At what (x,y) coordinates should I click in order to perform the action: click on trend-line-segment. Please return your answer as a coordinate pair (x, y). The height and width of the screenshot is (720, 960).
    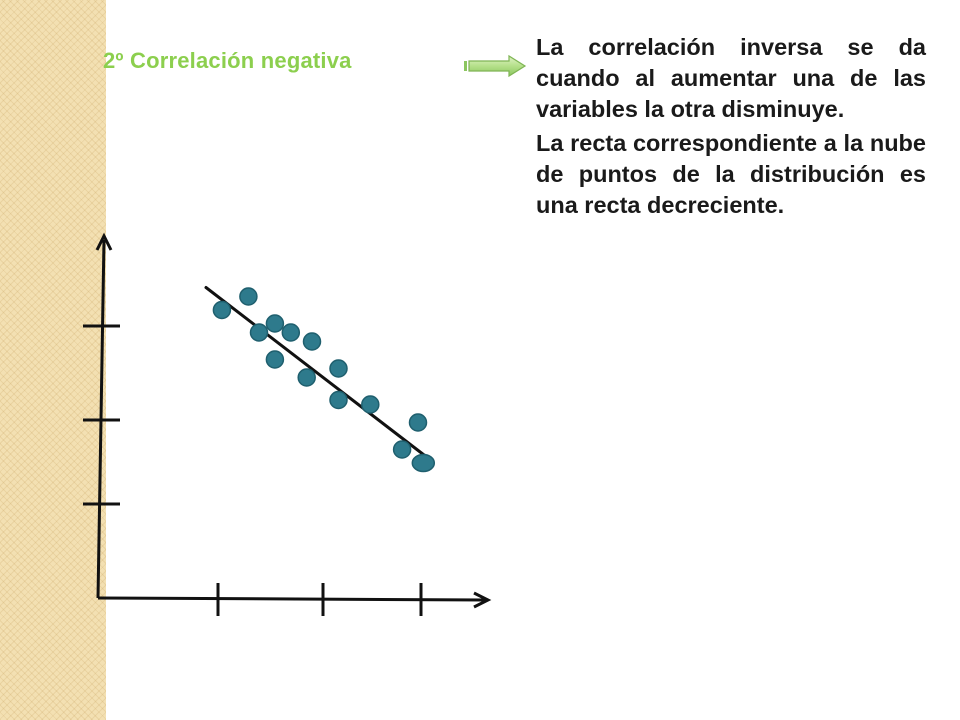
    Looking at the image, I should click on (317, 373).